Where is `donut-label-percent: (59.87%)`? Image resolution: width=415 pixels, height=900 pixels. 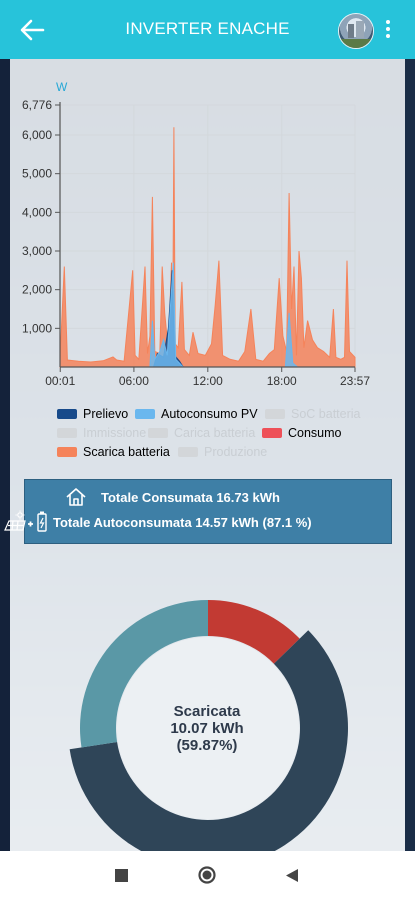 donut-label-percent: (59.87%) is located at coordinates (207, 745).